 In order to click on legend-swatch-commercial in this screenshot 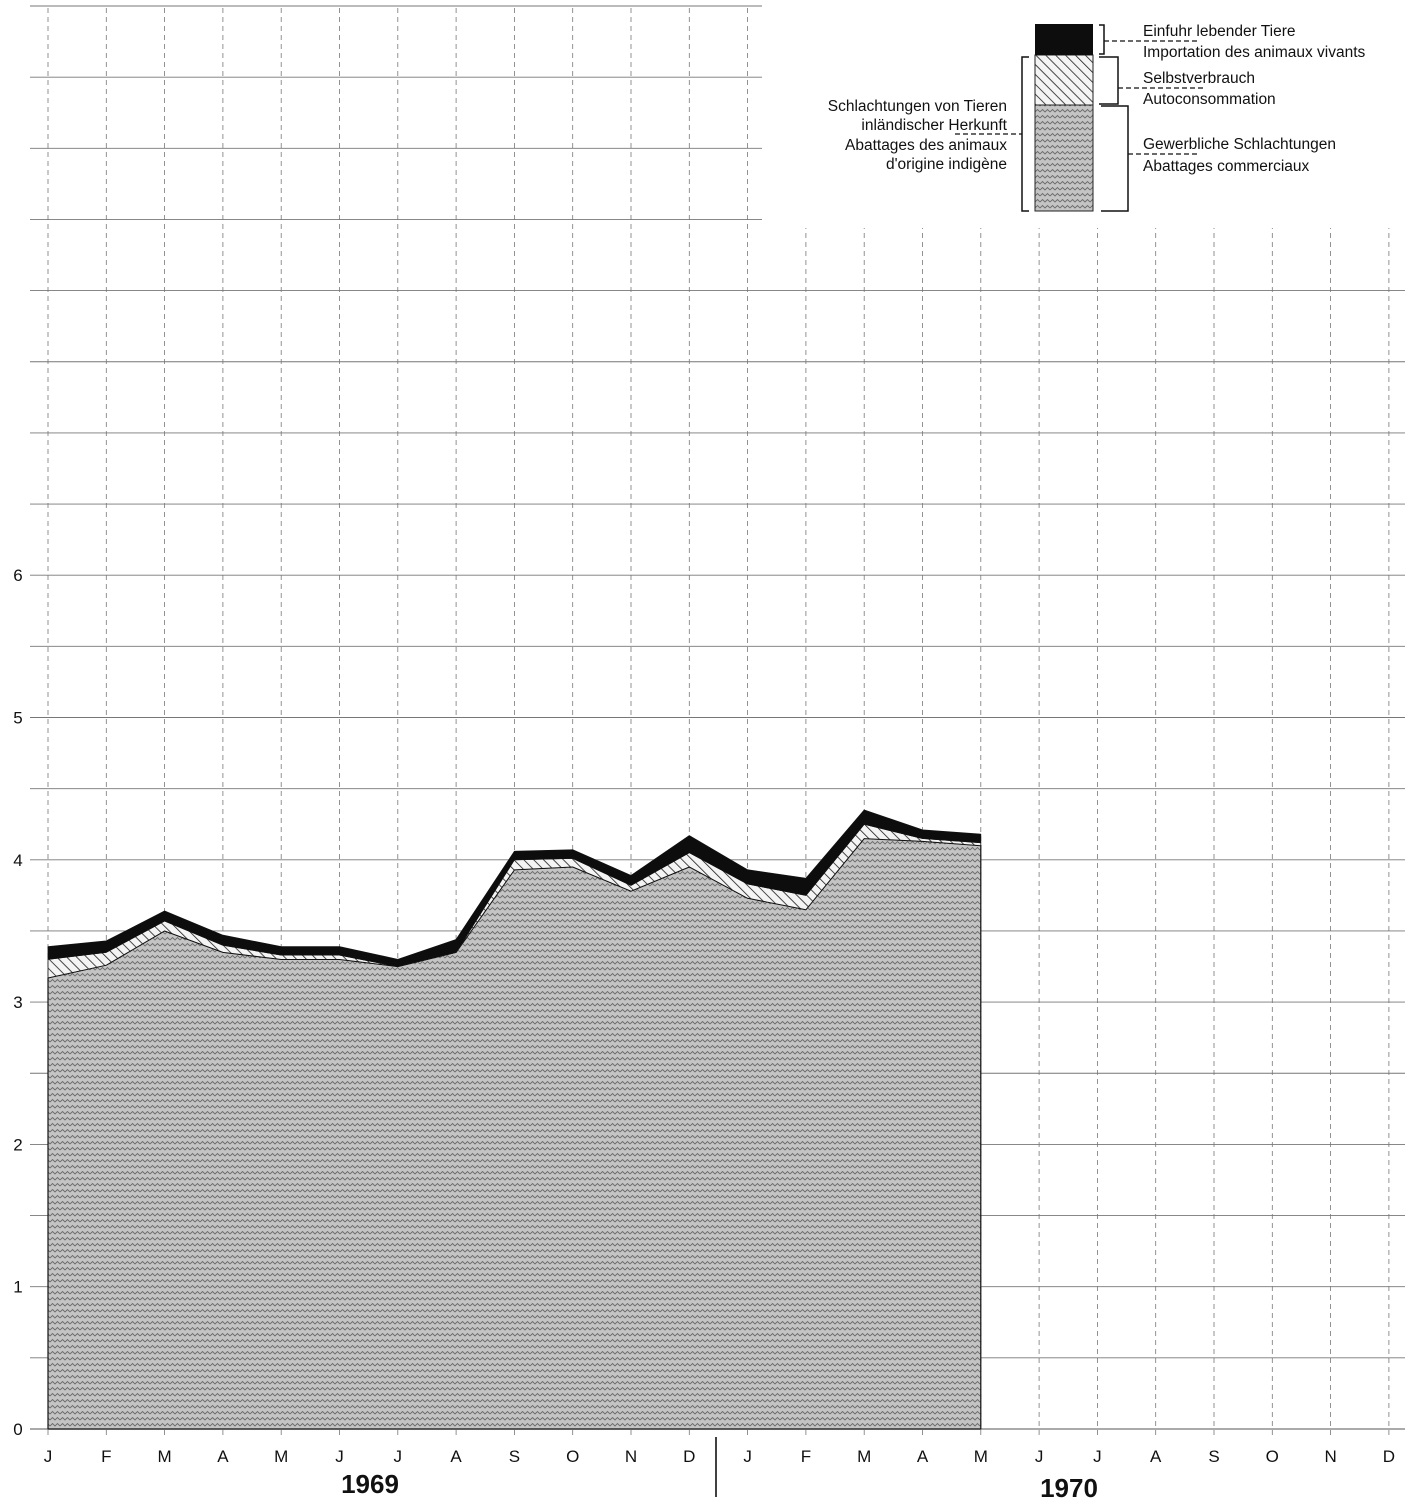, I will do `click(1064, 158)`.